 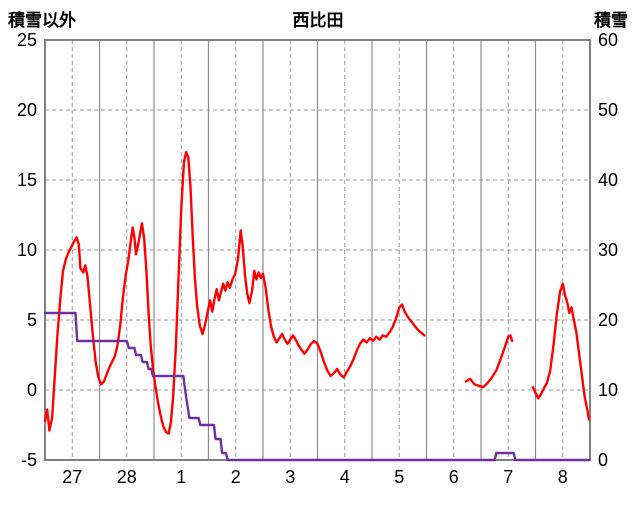 What do you see at coordinates (608, 390) in the screenshot?
I see `right-axis-tick-label: 10` at bounding box center [608, 390].